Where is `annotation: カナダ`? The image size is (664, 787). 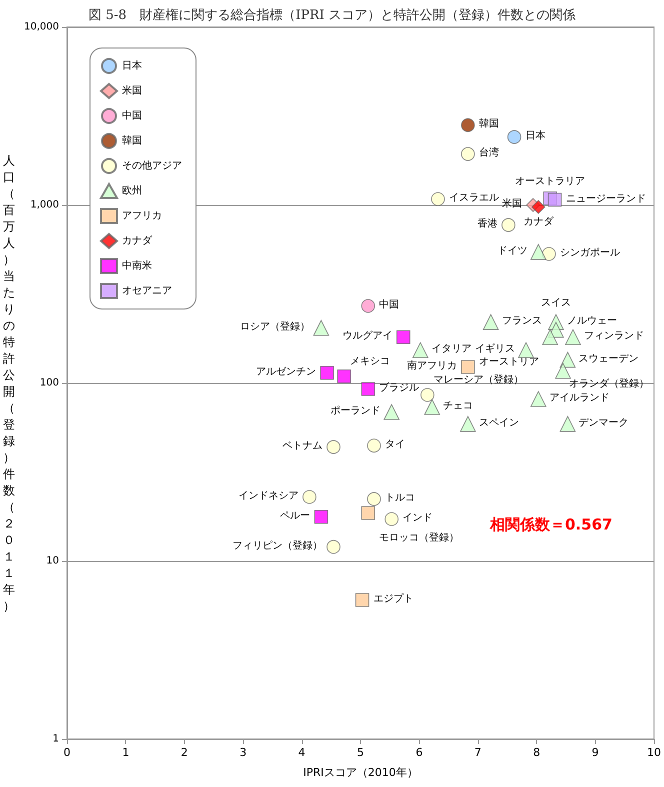
annotation: カナダ is located at coordinates (538, 221).